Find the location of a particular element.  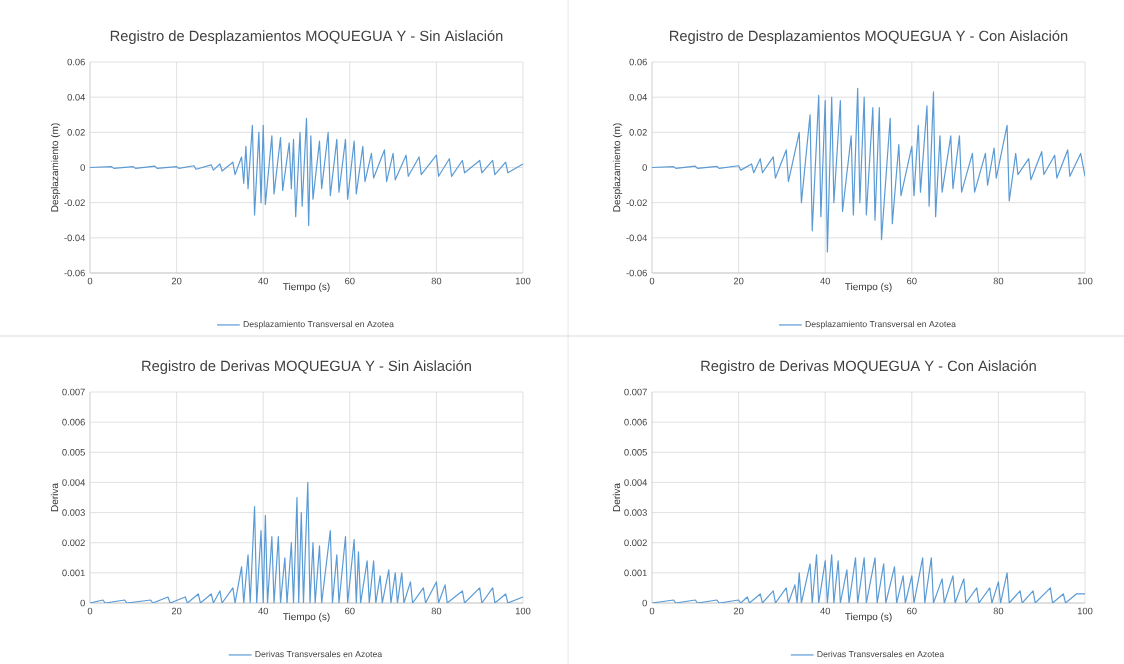

chart-title: Registro de Desplazamientos MOQUEGUA Y - Sin Aislación is located at coordinates (306, 37).